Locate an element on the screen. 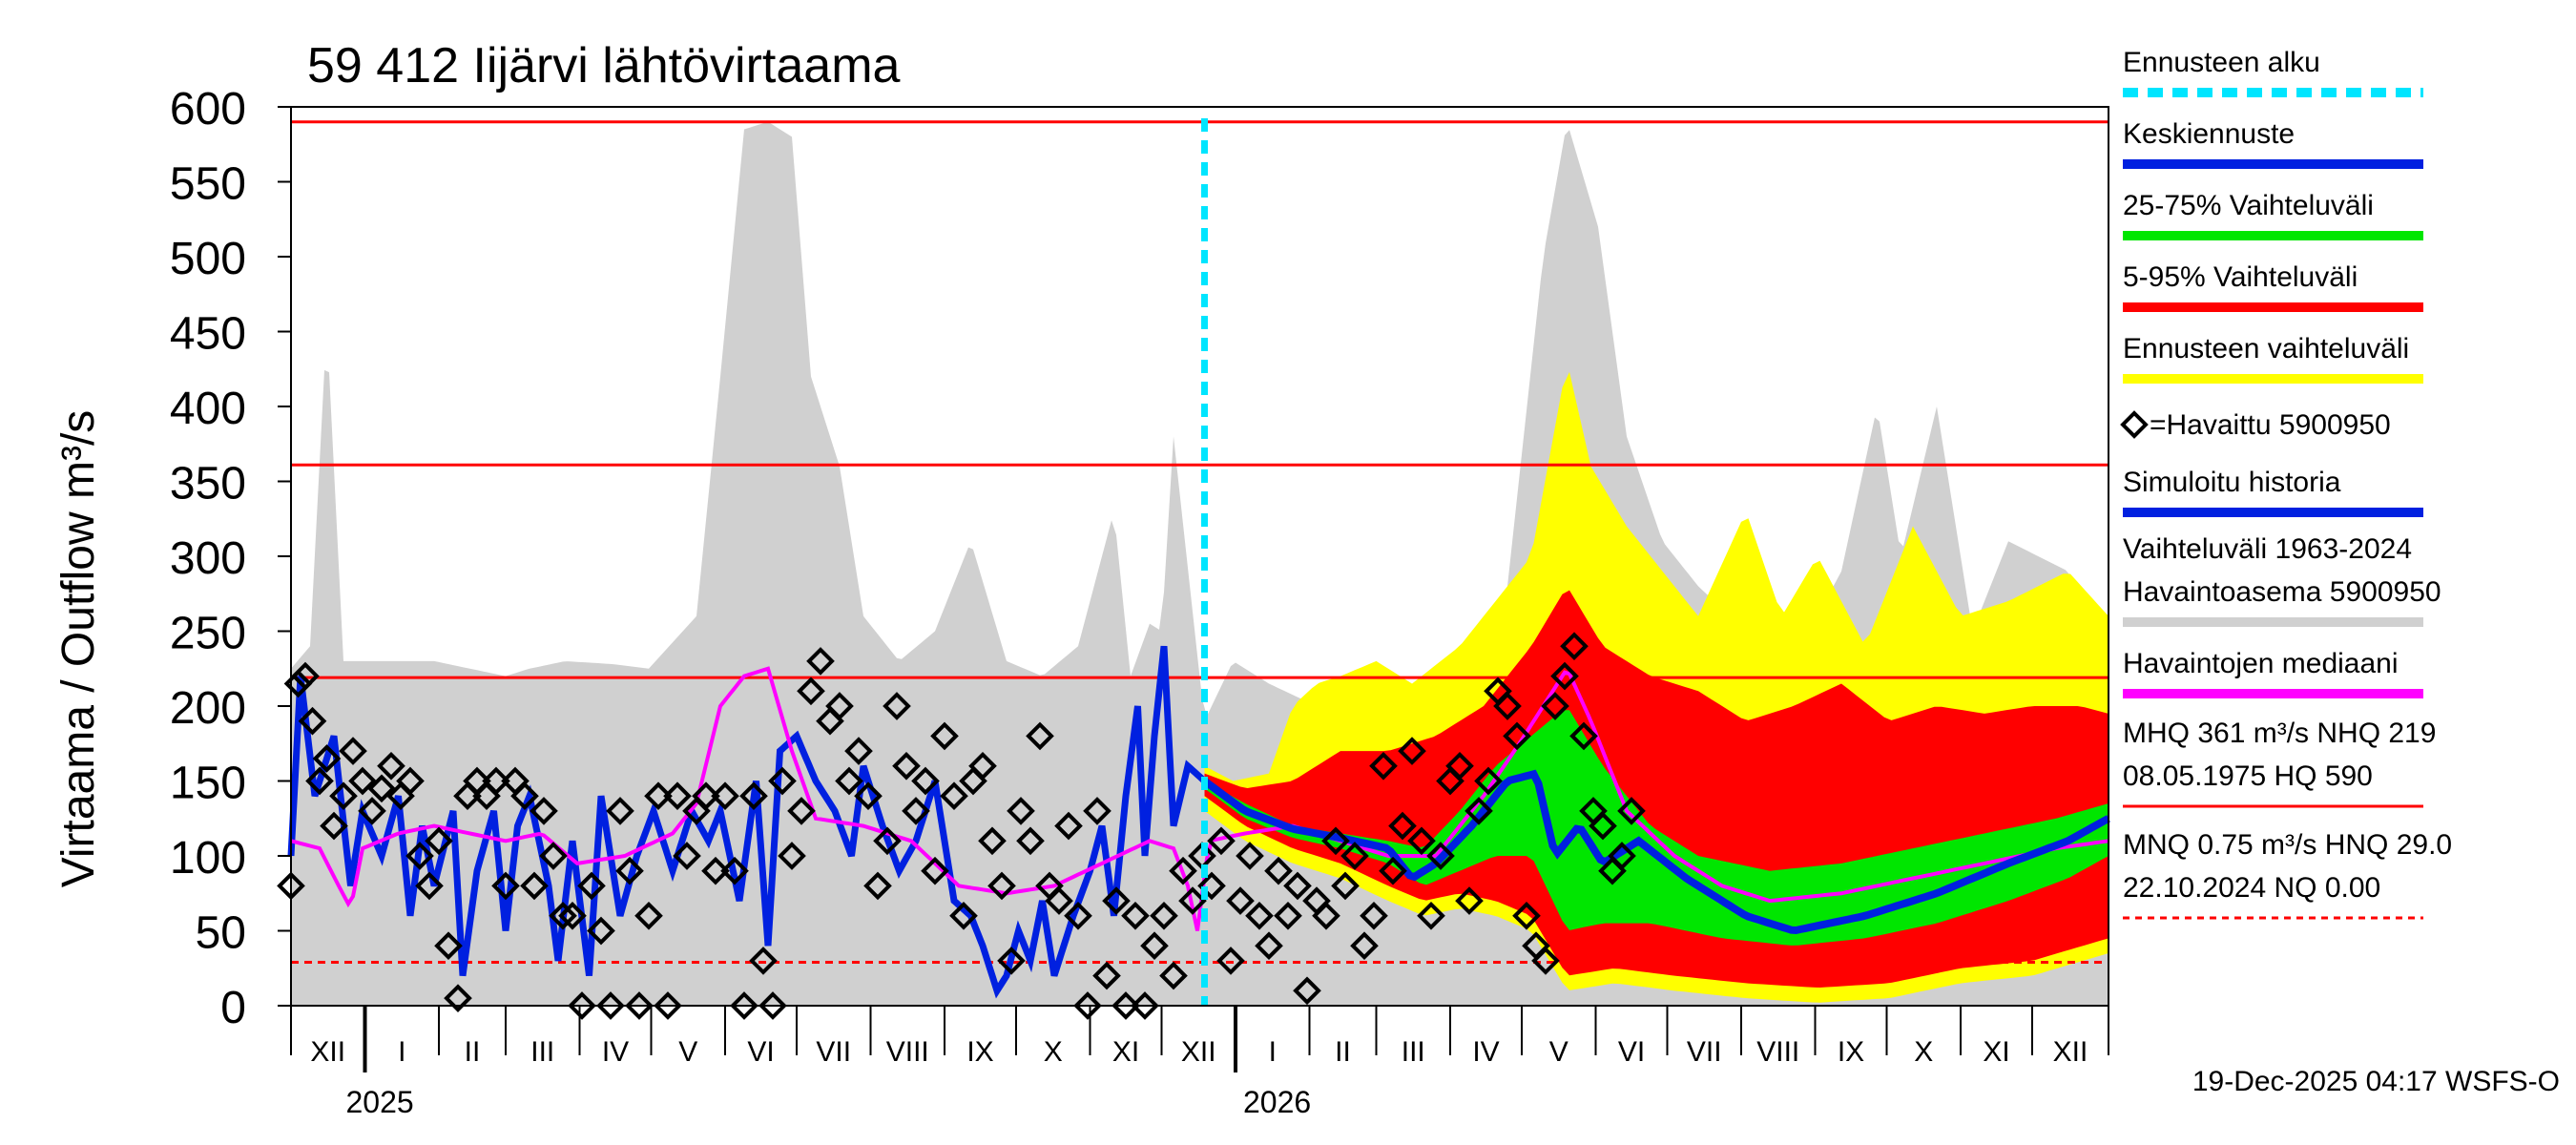 This screenshot has height=1145, width=2576. legend-entry: 08.05.1975 HQ 590 is located at coordinates (2273, 784).